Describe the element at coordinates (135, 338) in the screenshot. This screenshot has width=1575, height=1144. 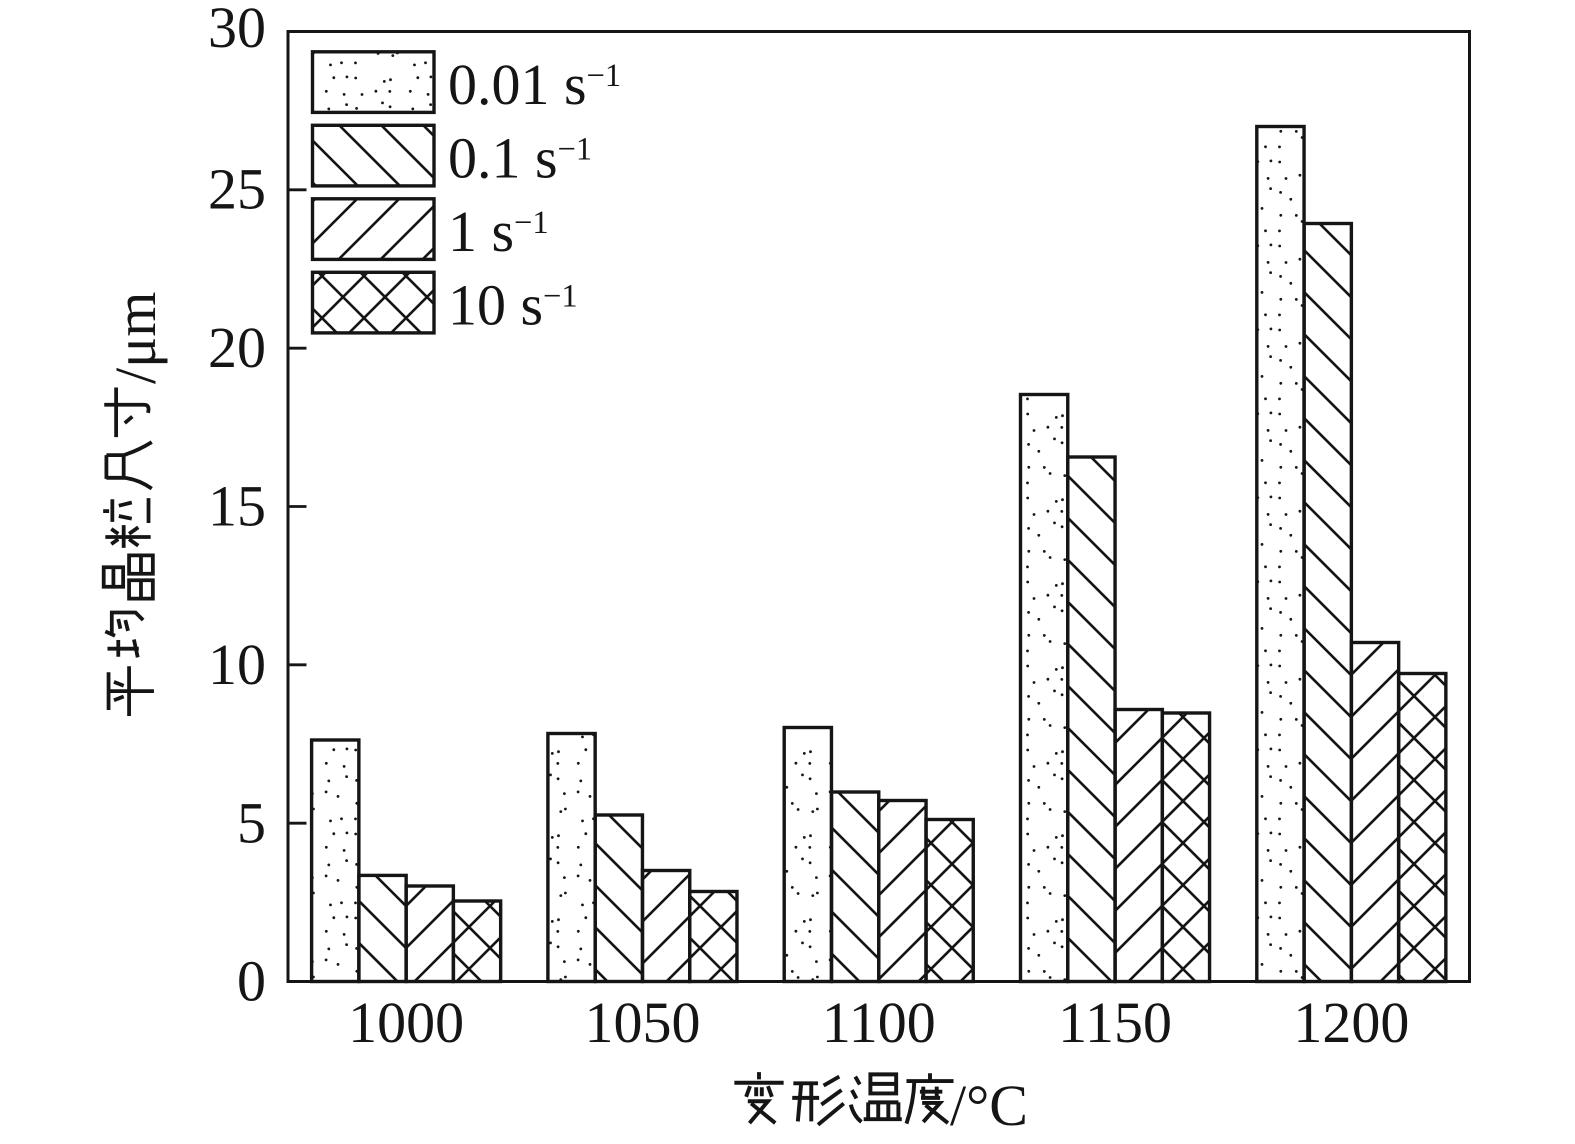
I see `svg-text: /μm` at that location.